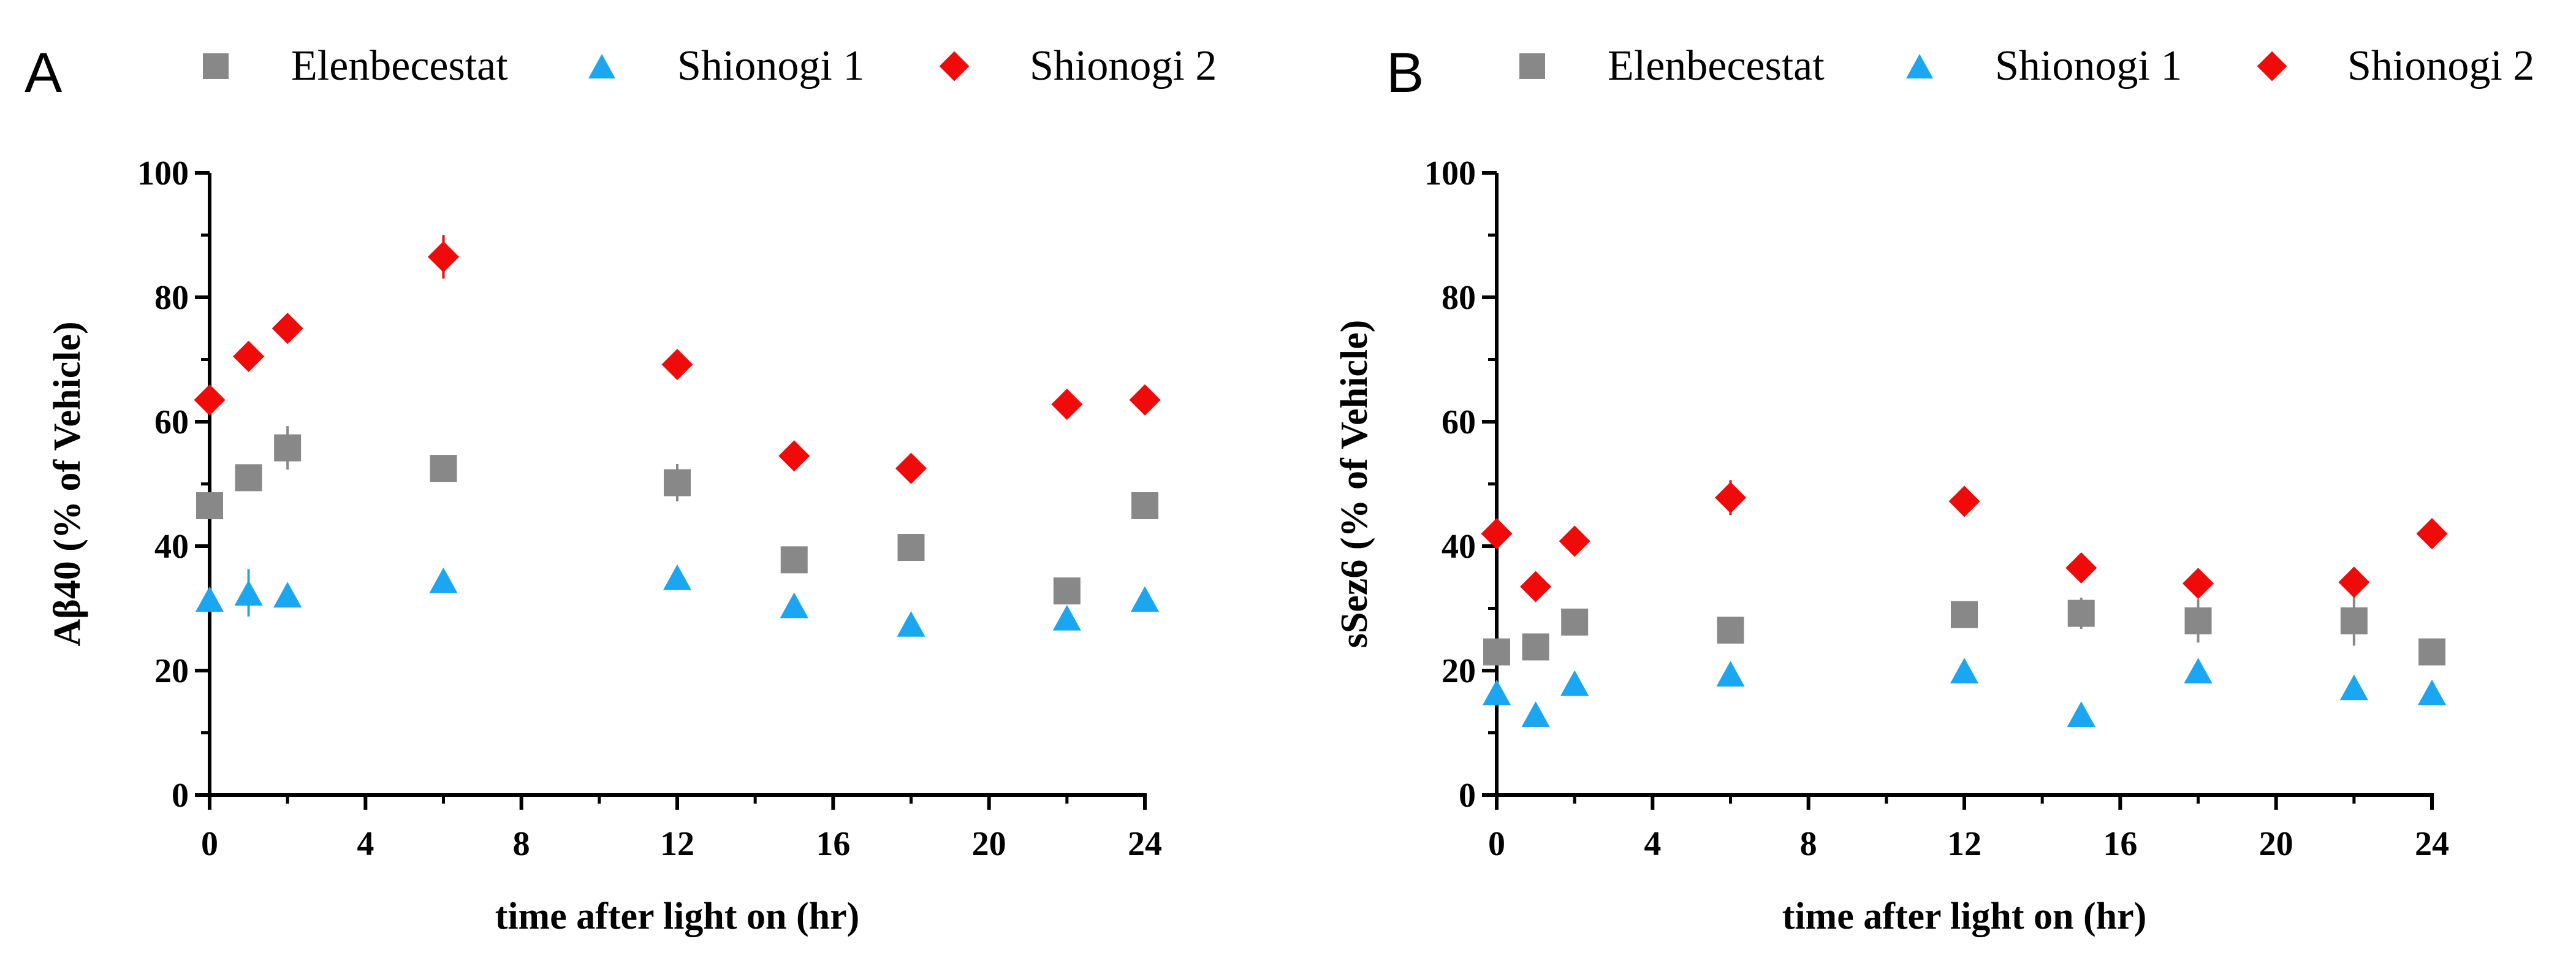  Describe the element at coordinates (180, 796) in the screenshot. I see `y-tick-label: 0` at that location.